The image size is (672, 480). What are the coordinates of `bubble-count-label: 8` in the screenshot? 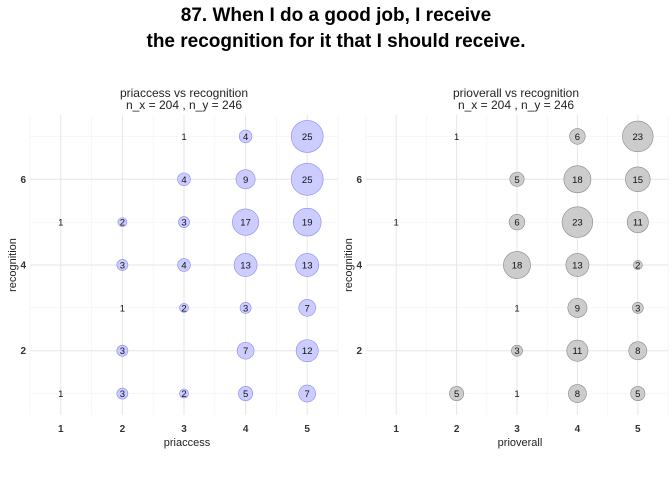 It's located at (637, 351).